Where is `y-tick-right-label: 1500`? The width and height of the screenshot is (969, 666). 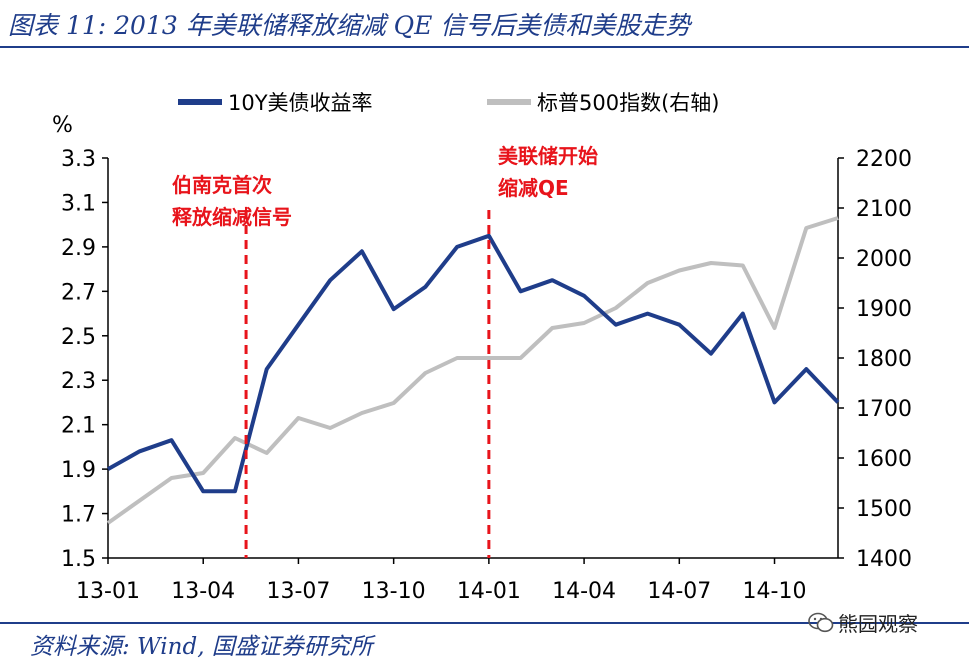 y-tick-right-label: 1500 is located at coordinates (884, 509).